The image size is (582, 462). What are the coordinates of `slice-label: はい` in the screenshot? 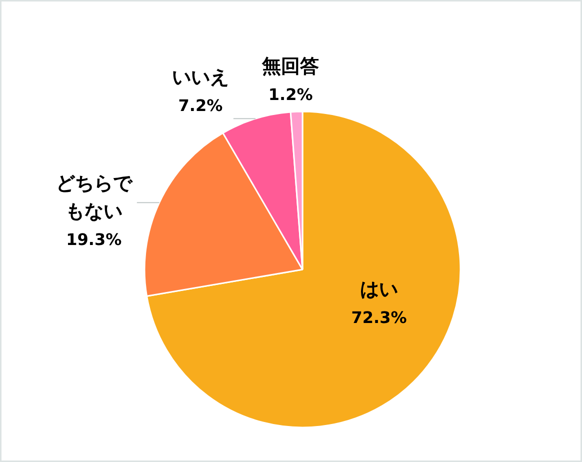 It's located at (379, 289).